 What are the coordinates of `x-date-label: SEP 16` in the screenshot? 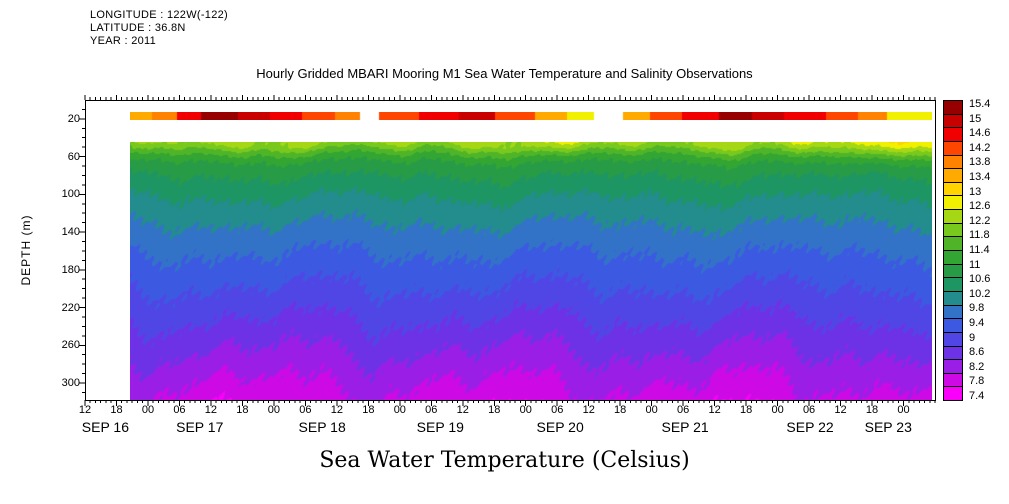 It's located at (105, 427).